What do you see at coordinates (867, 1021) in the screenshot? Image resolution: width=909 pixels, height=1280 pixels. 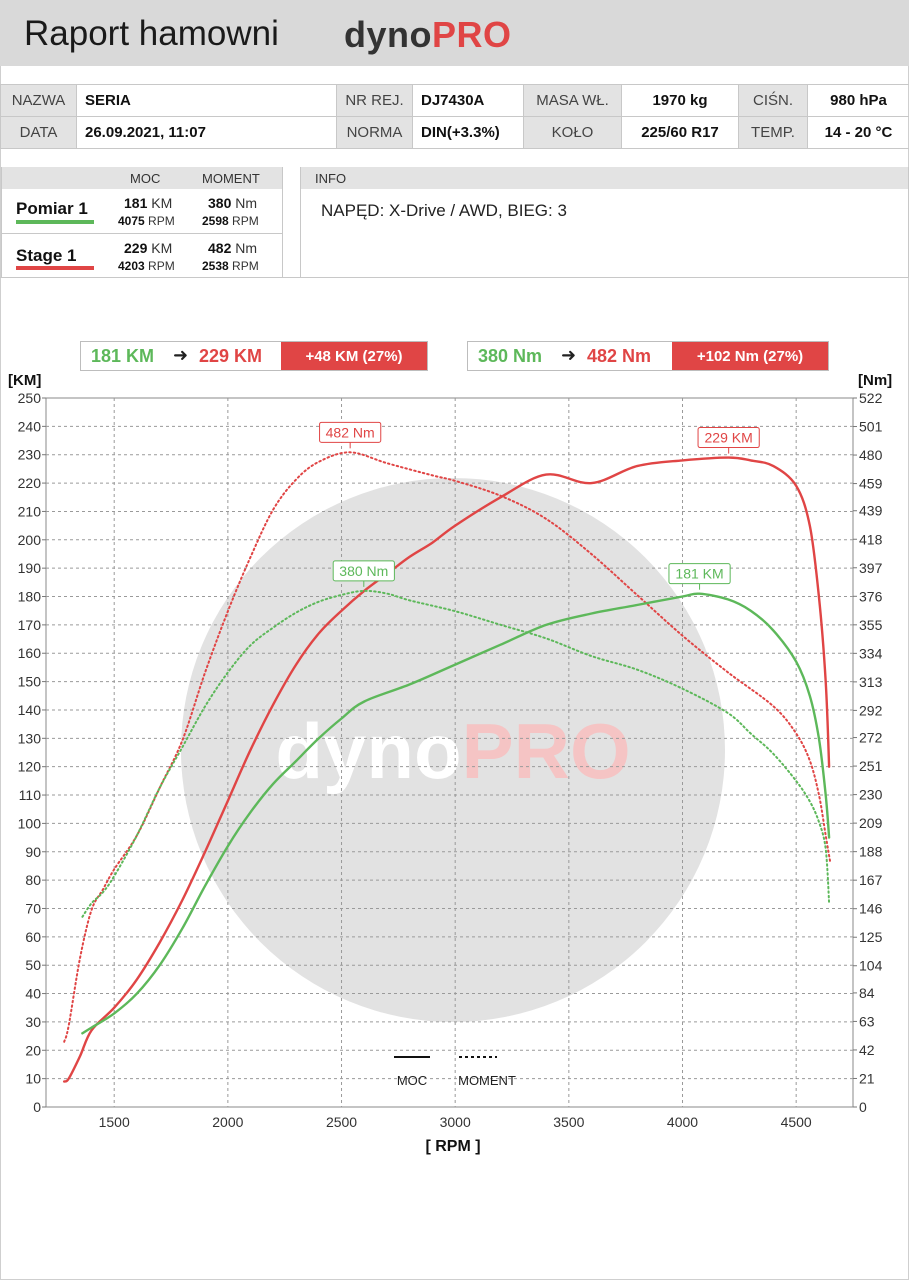 I see `y-right-tick-label: 63` at bounding box center [867, 1021].